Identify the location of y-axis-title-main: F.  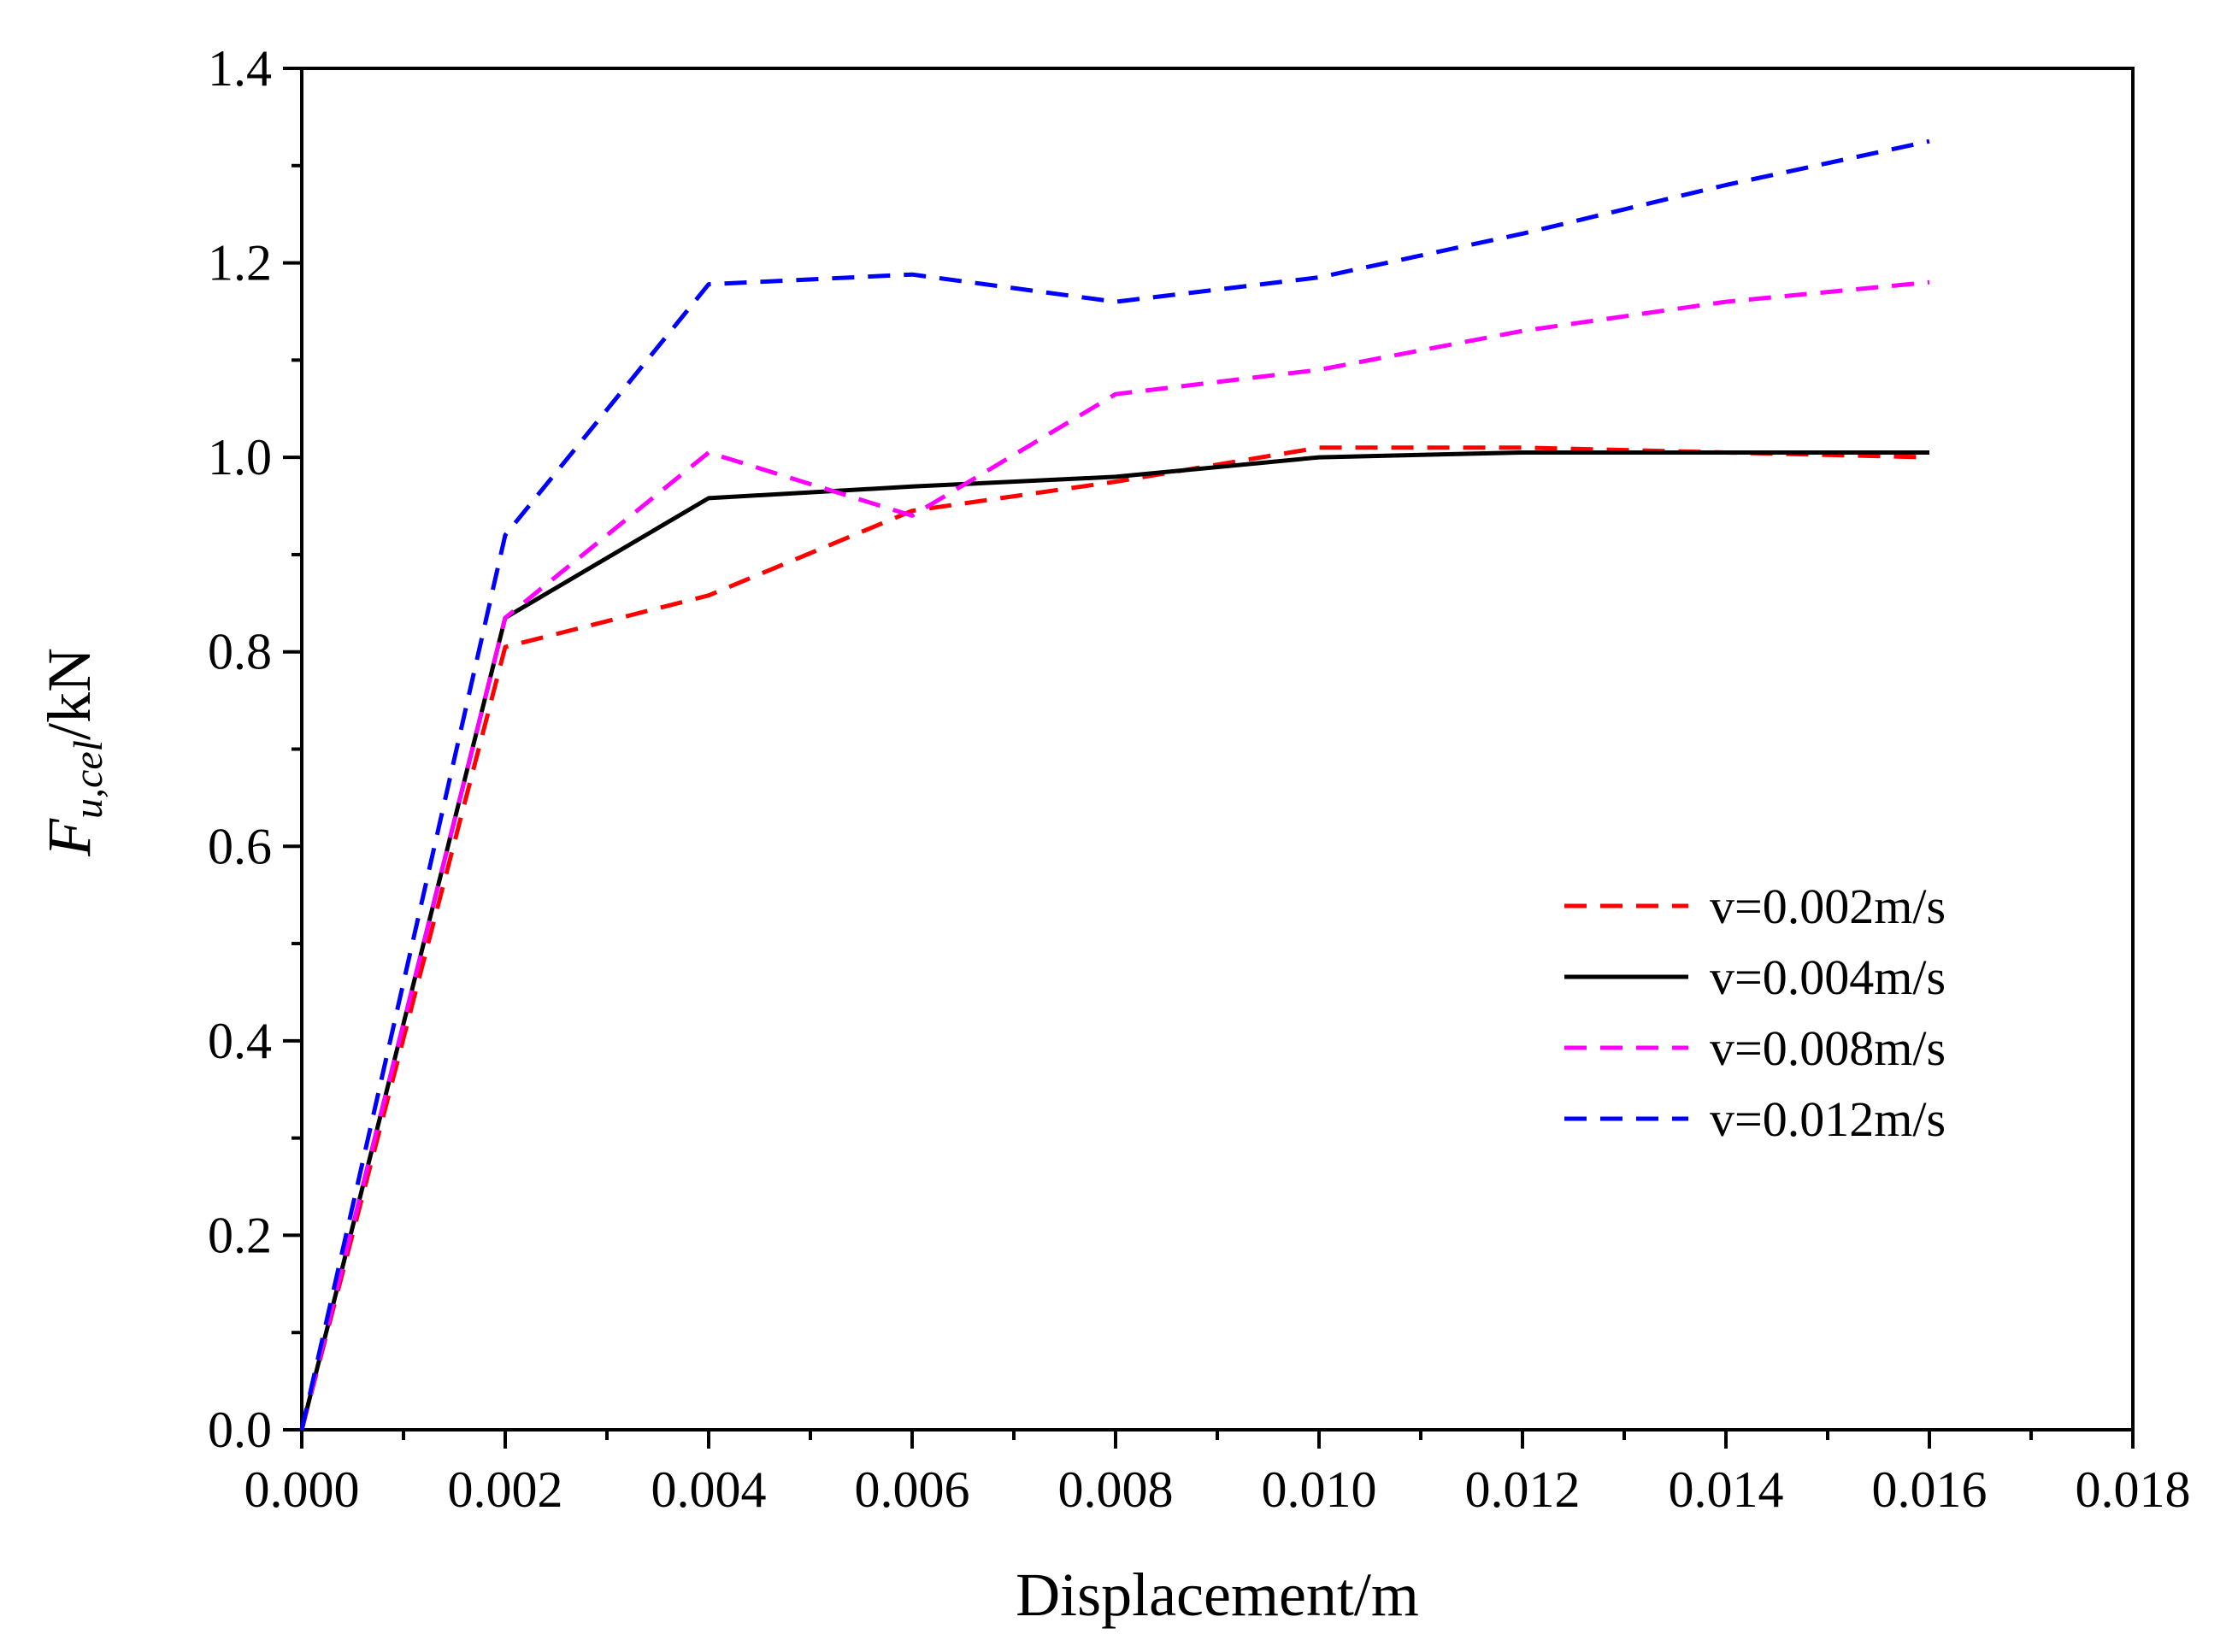
(69, 837).